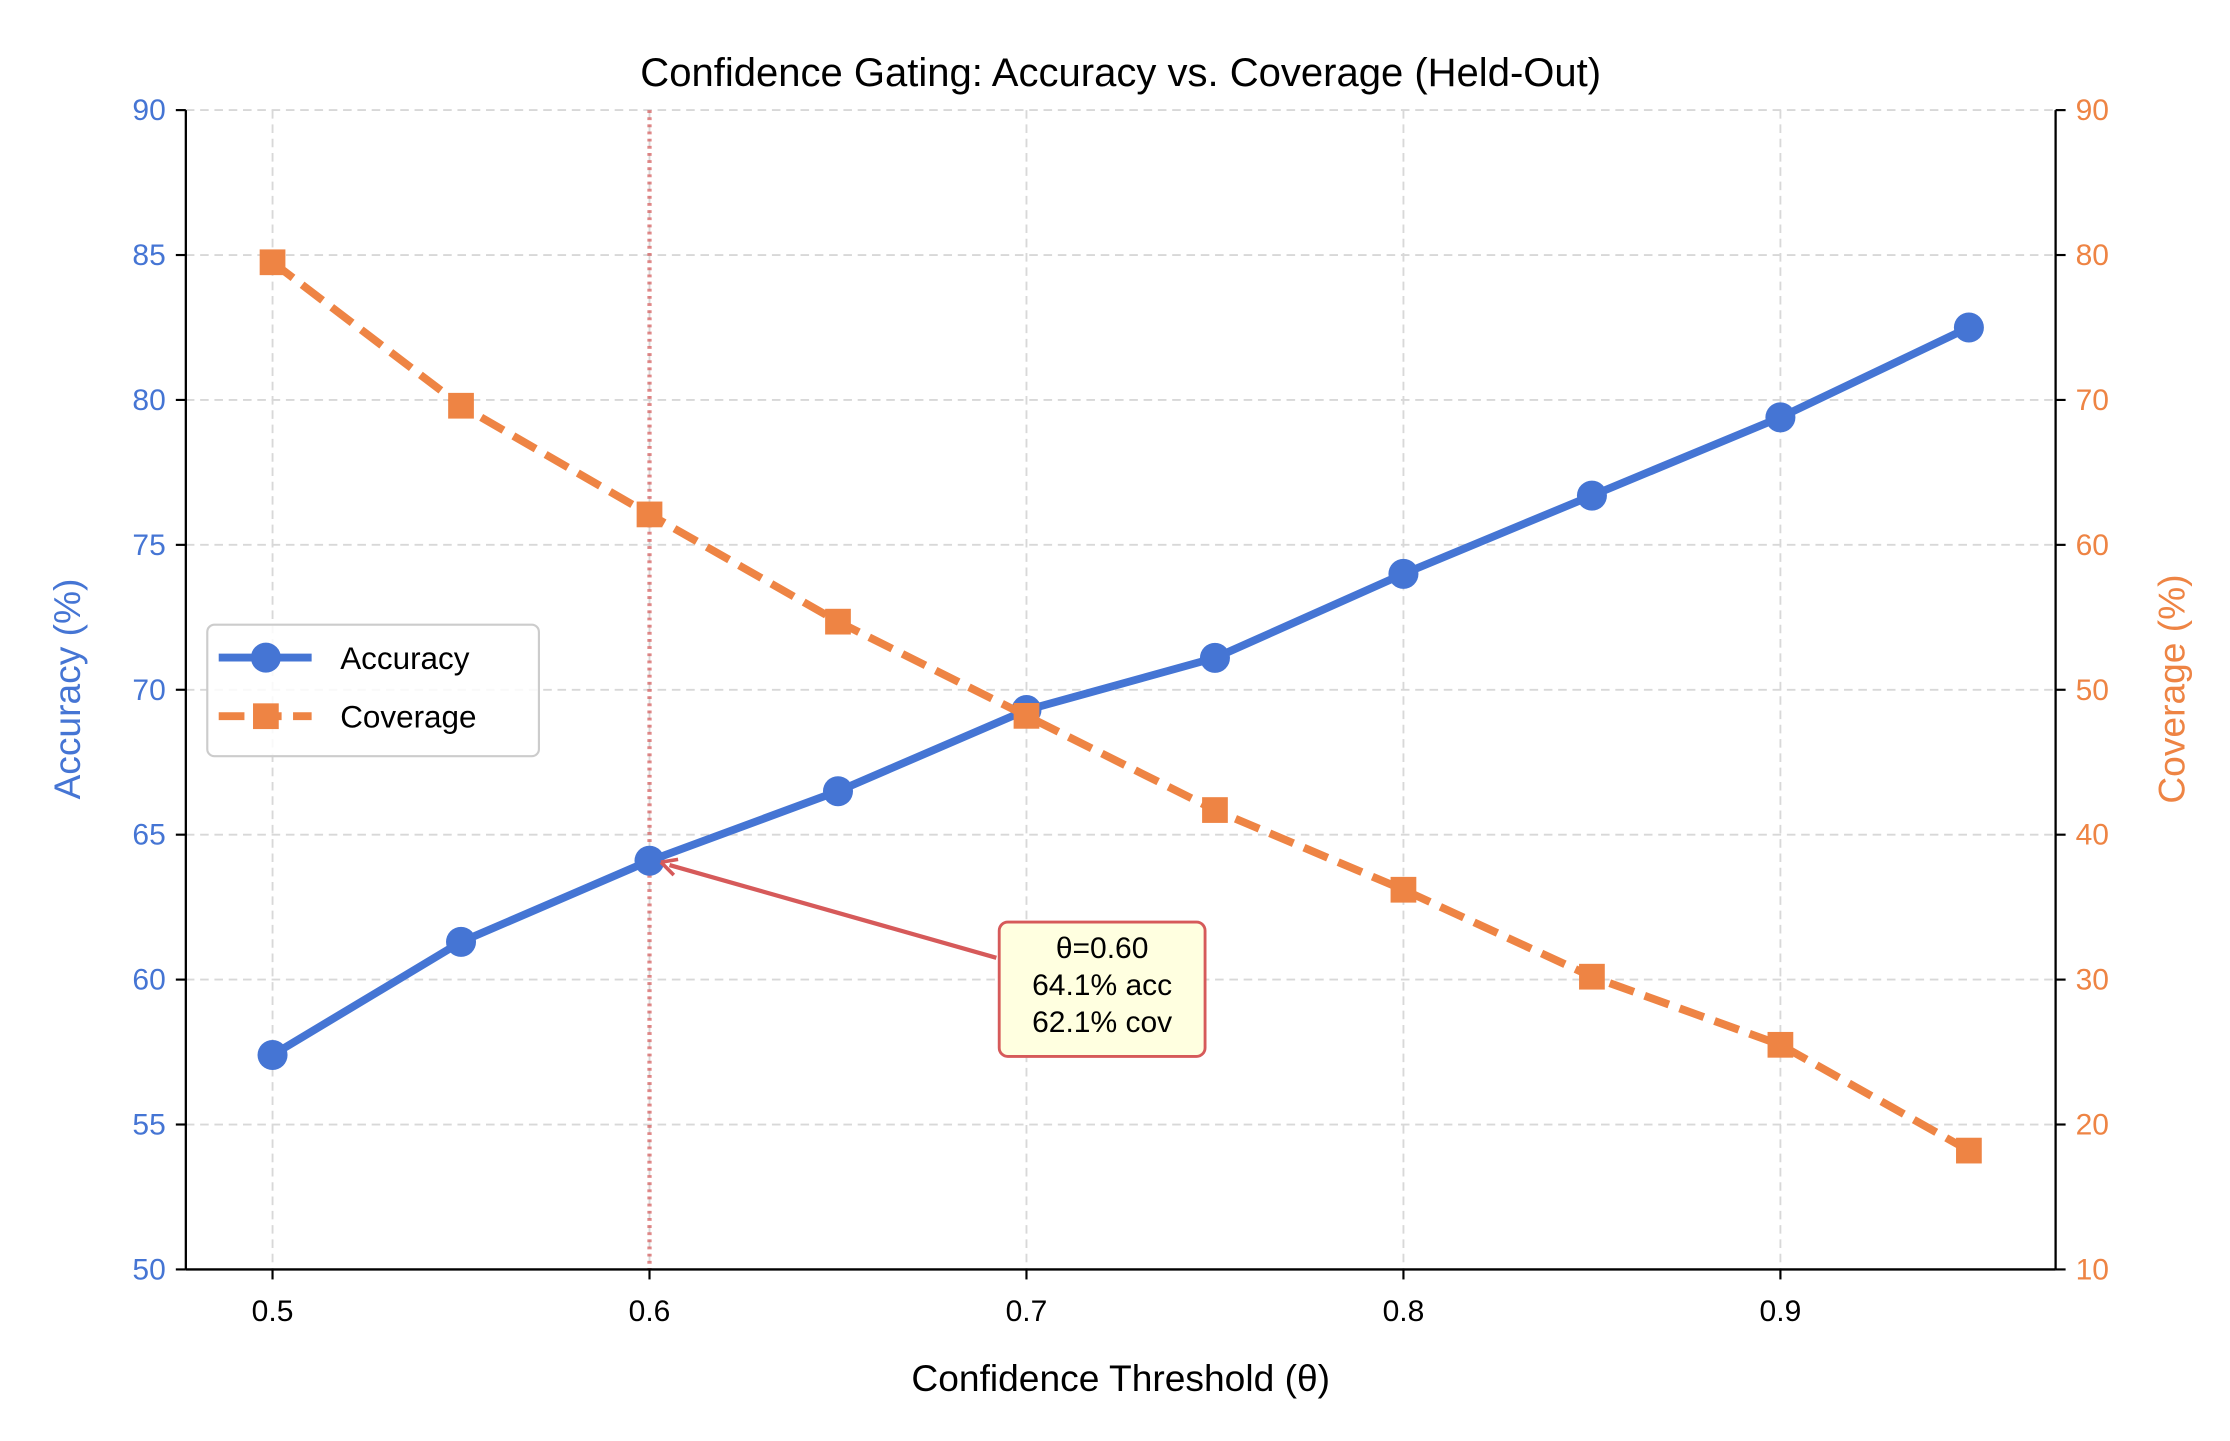 The width and height of the screenshot is (2230, 1441). I want to click on x-axis-label: Confidence Threshold (θ), so click(1120, 1378).